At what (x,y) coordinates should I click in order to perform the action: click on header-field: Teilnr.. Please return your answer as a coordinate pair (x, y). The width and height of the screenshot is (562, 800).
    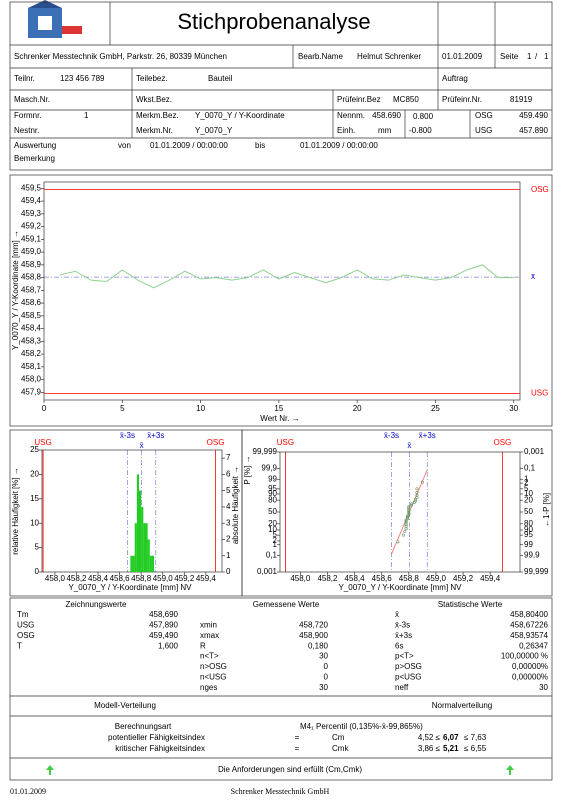
    Looking at the image, I should click on (24, 78).